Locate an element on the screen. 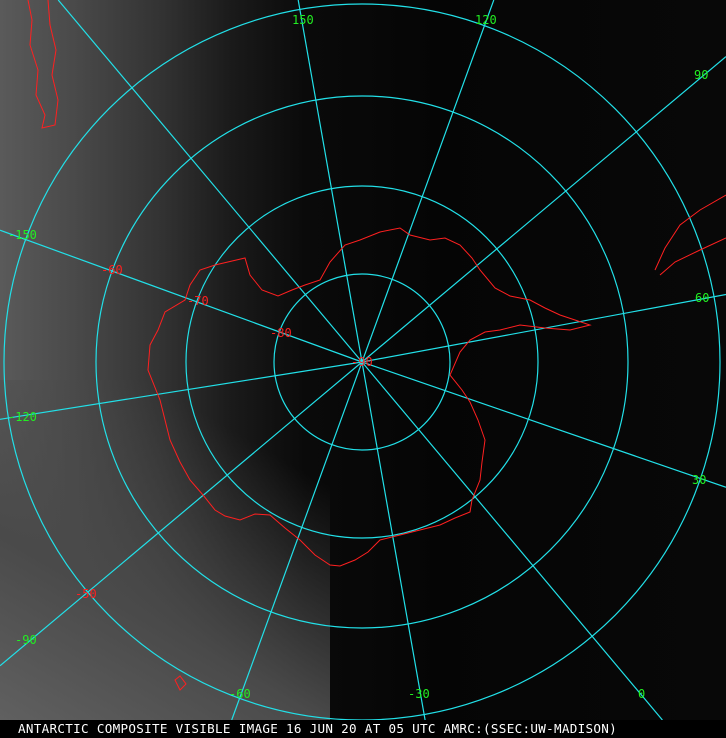 Image resolution: width=726 pixels, height=738 pixels. lat-label-minus60: -60 is located at coordinates (112, 270).